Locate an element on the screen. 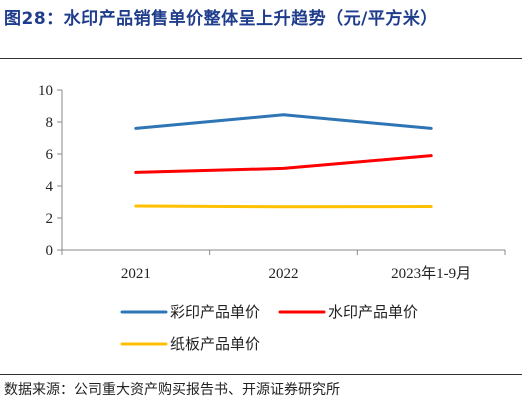  source-note: 数据来源：公司重大资产购买报告书、开源证券研究所 is located at coordinates (172, 390).